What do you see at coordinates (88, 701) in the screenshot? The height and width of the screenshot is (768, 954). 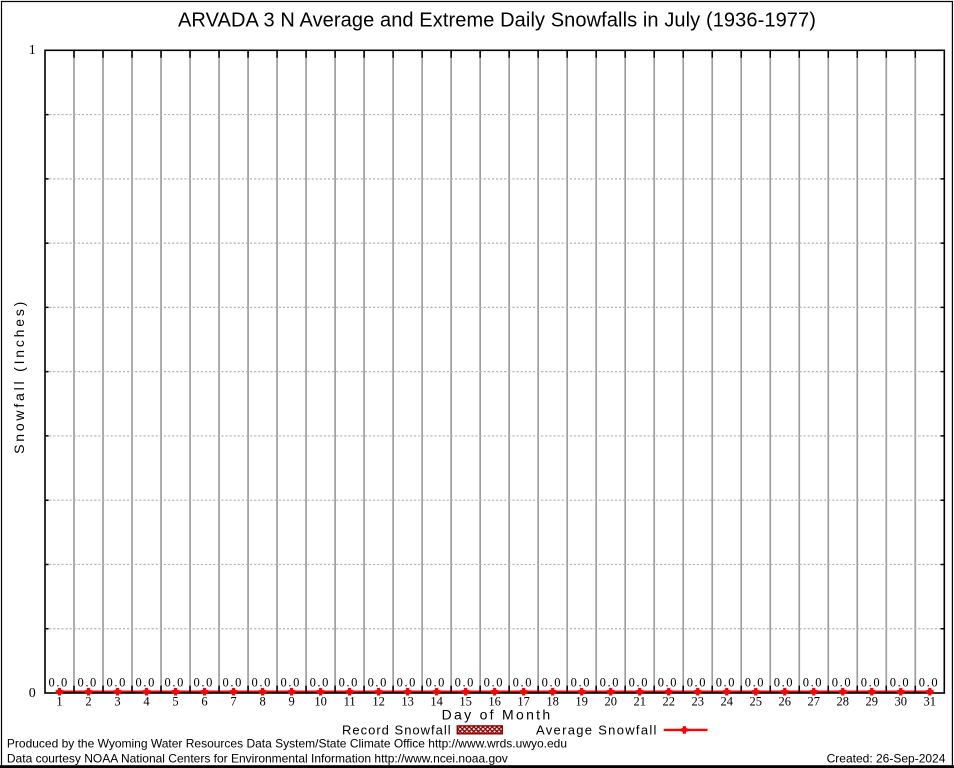 I see `svg-text: 2` at bounding box center [88, 701].